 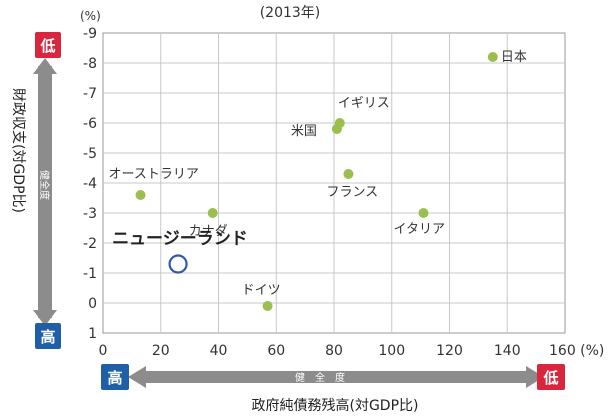 What do you see at coordinates (90, 16) in the screenshot?
I see `y-axis-unit: (%)` at bounding box center [90, 16].